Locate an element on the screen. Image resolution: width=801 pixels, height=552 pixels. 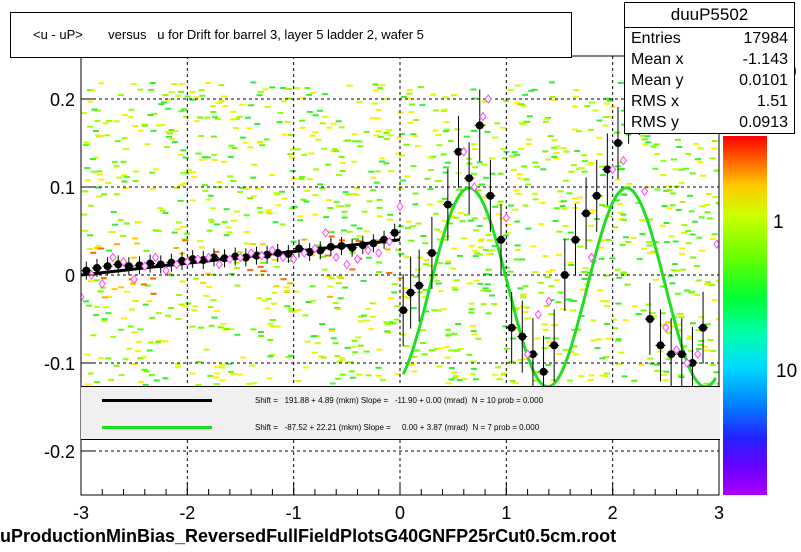
x-tick-label: 0 is located at coordinates (400, 513).